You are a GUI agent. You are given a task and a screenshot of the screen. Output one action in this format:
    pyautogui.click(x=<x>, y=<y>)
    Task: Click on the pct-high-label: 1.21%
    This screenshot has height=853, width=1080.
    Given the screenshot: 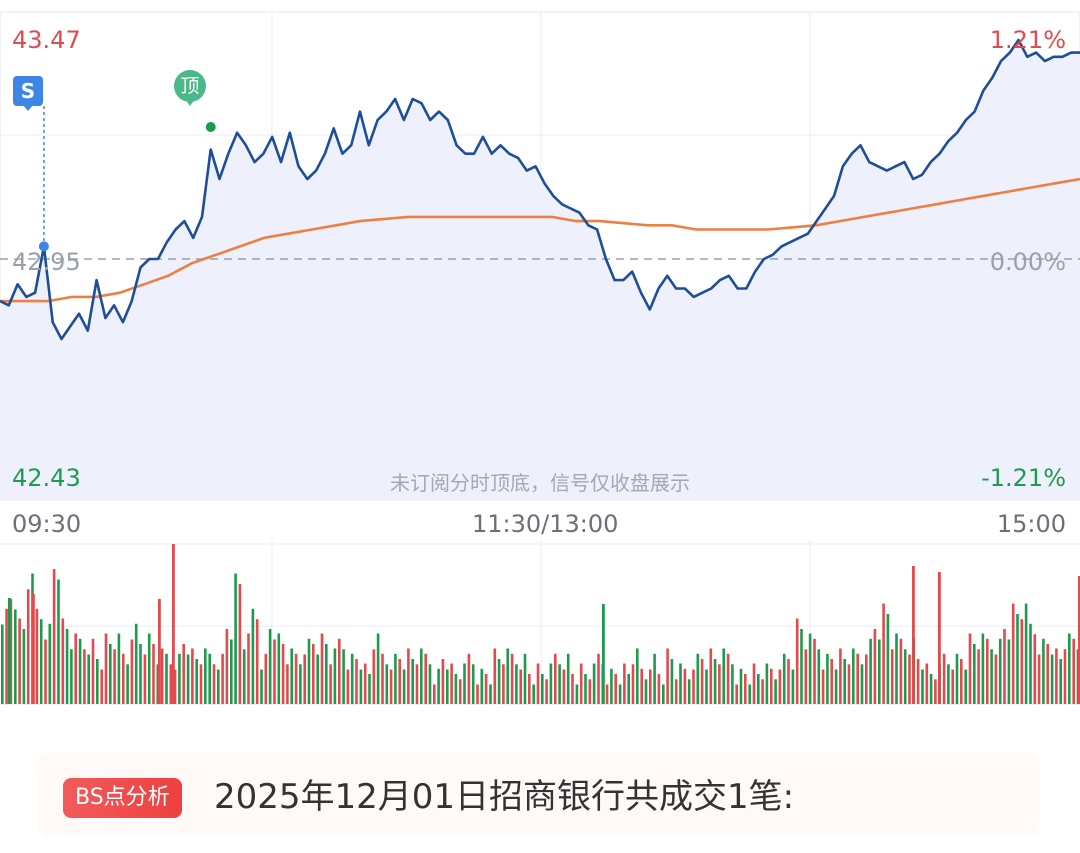 What is the action you would take?
    pyautogui.click(x=1027, y=40)
    